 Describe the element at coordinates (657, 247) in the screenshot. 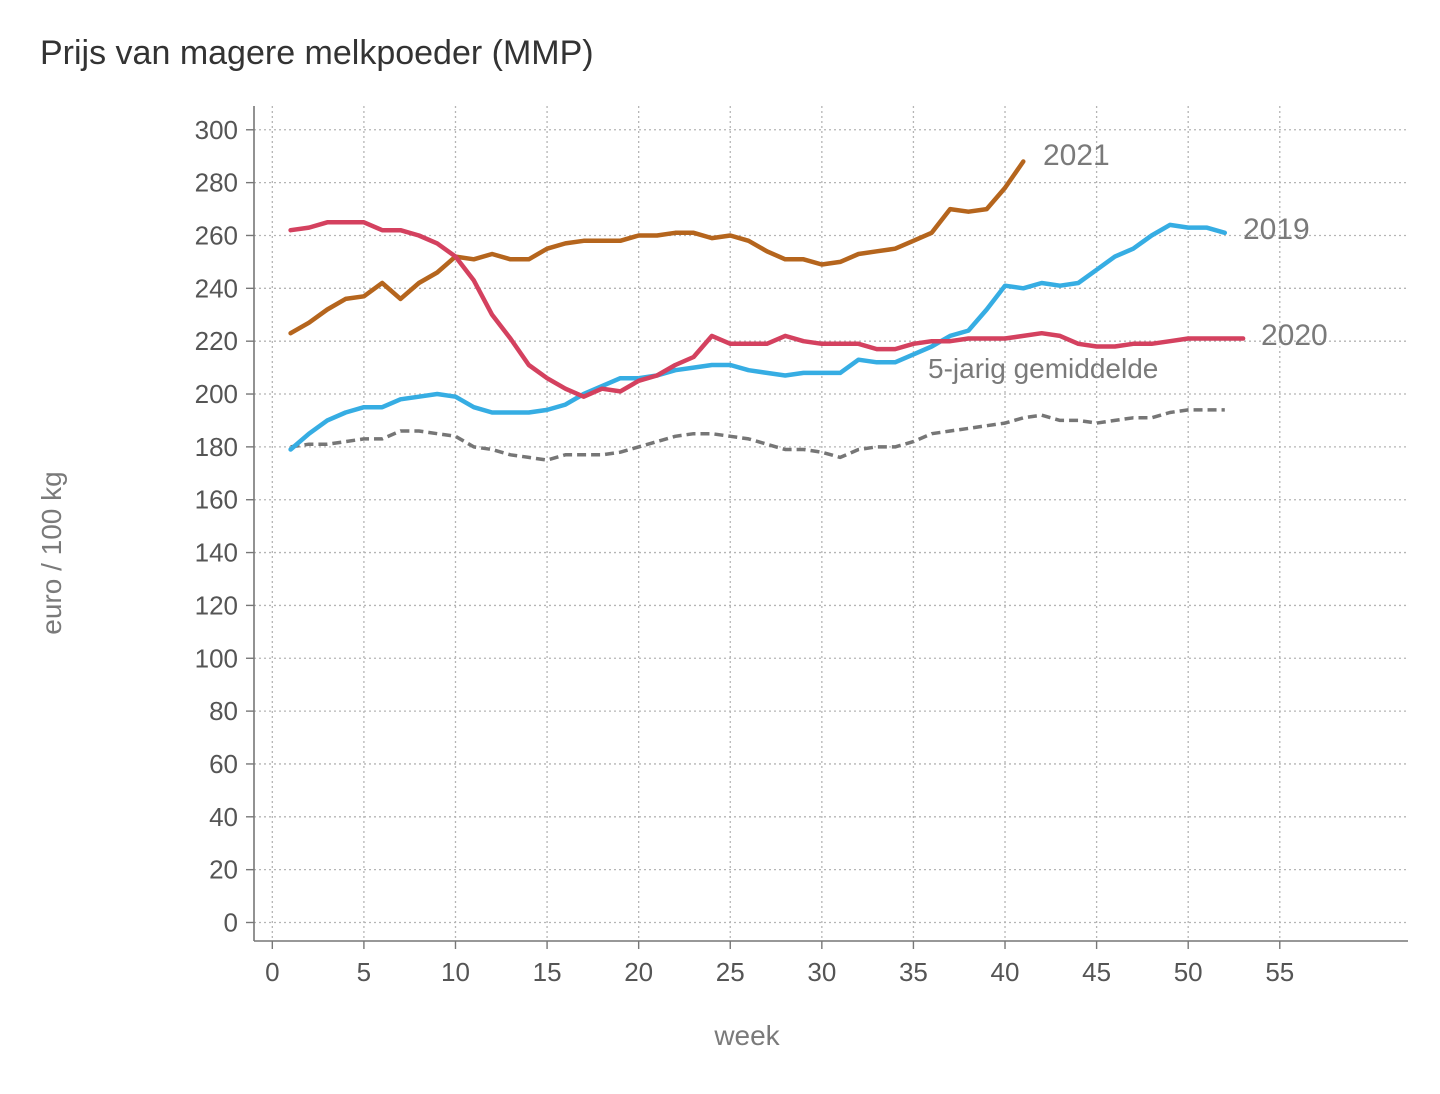

I see `series-line-2021` at that location.